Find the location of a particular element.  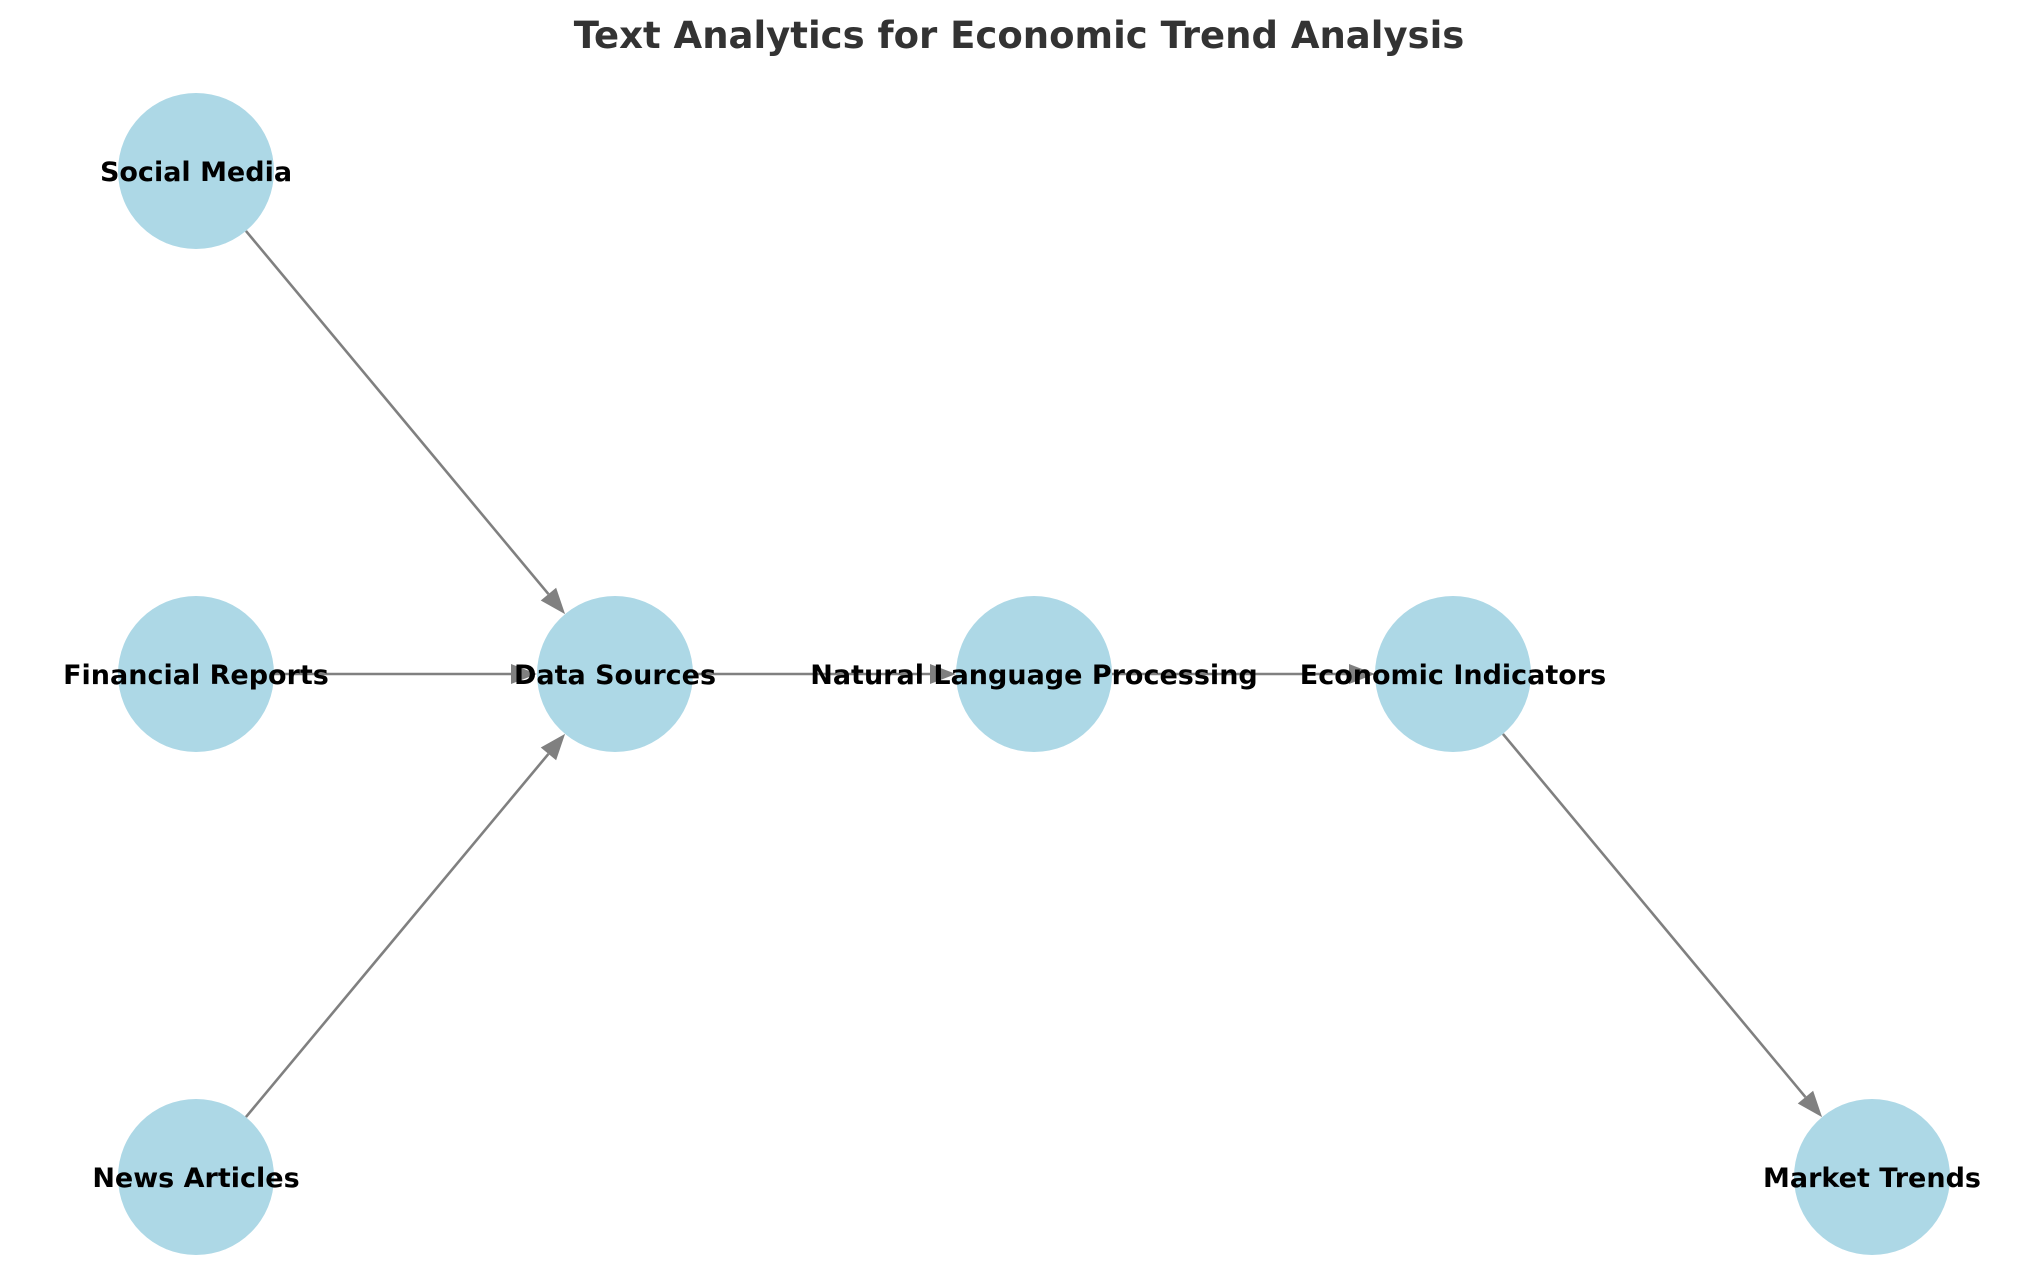

node-label-social-media: Social Media is located at coordinates (196, 172).